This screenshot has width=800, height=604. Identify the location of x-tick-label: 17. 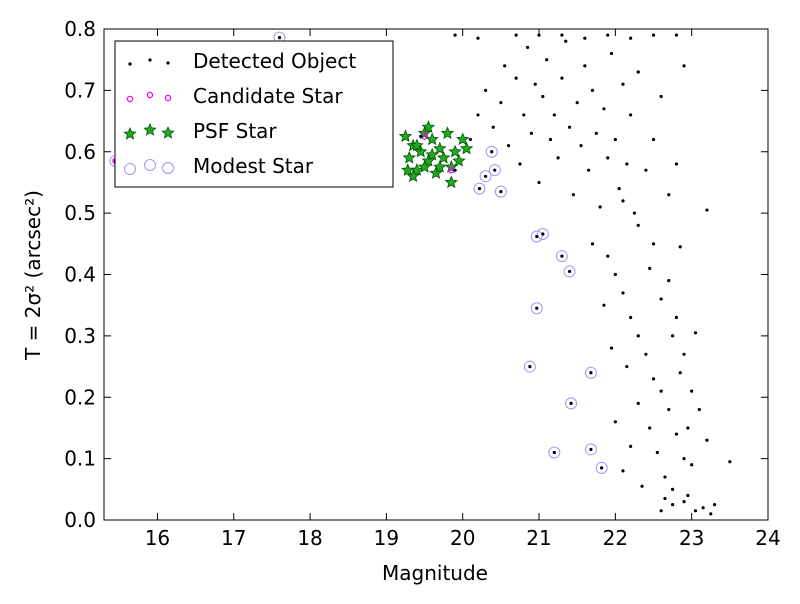
(233, 538).